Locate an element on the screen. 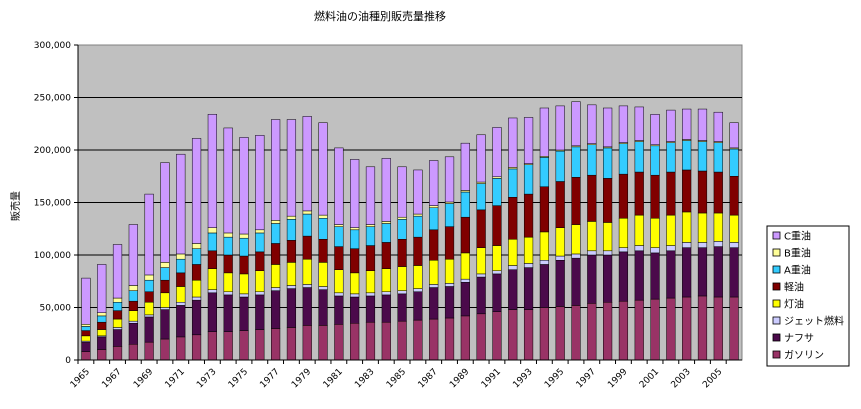 The height and width of the screenshot is (409, 861). legend-label: ナフサ is located at coordinates (799, 339).